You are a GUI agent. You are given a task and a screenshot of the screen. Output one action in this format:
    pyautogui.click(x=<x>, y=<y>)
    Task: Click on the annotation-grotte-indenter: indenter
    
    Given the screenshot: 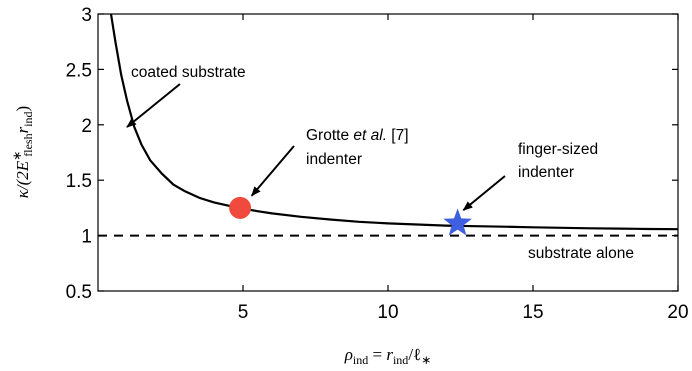 What is the action you would take?
    pyautogui.click(x=334, y=159)
    